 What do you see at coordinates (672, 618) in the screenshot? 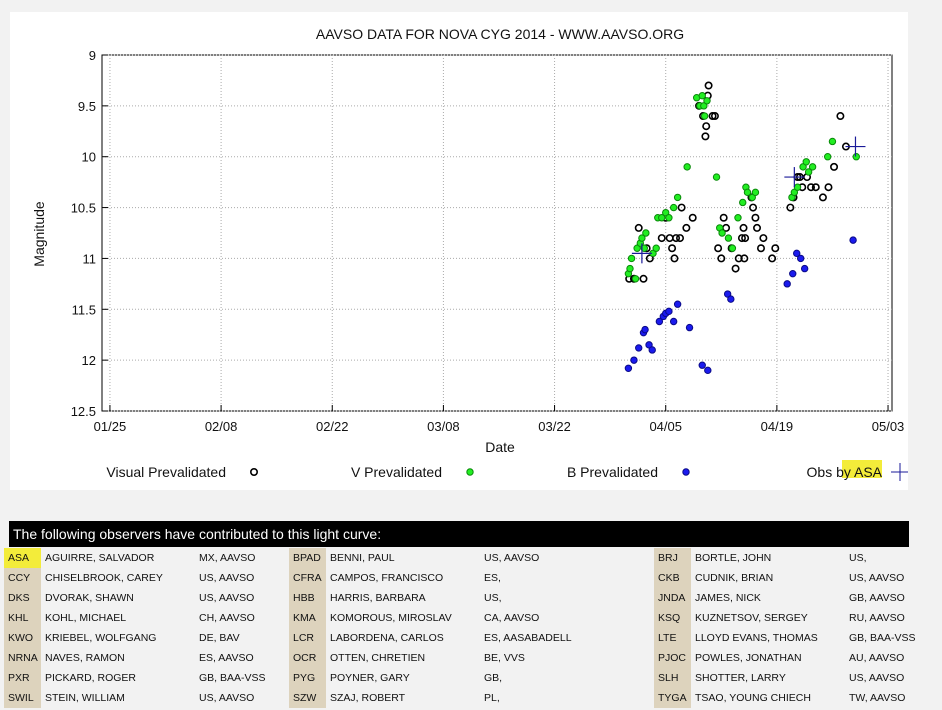
I see `observer-code: KSQ` at bounding box center [672, 618].